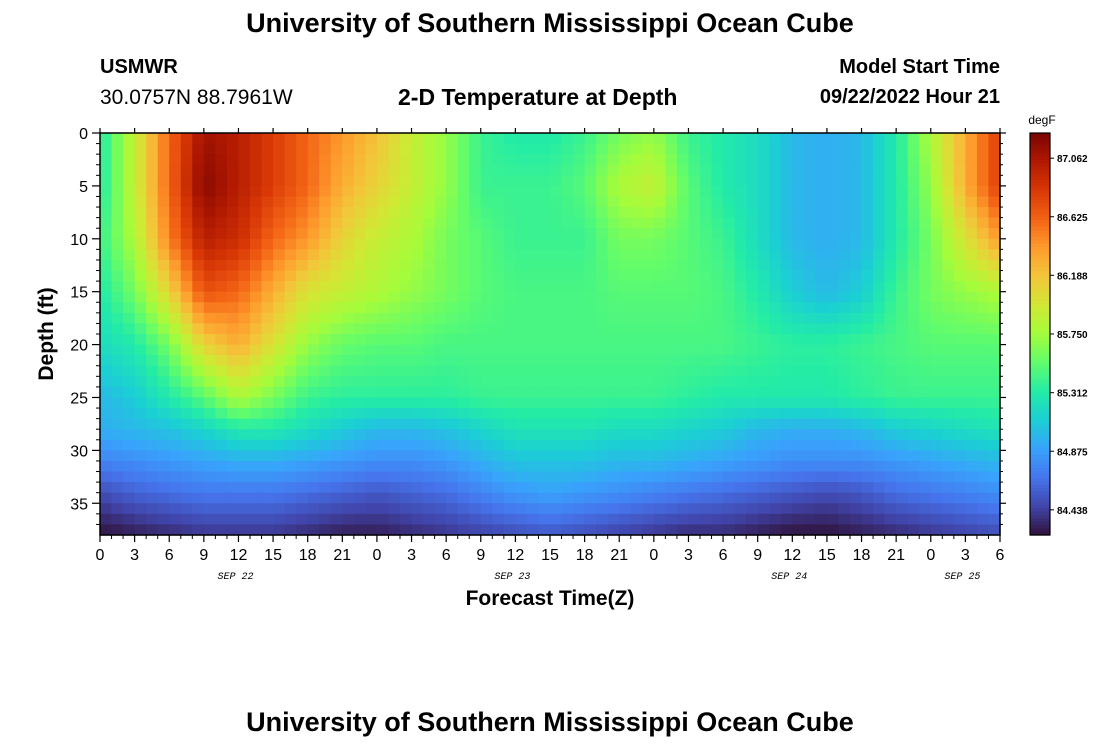  I want to click on x-tick-label: 15, so click(827, 555).